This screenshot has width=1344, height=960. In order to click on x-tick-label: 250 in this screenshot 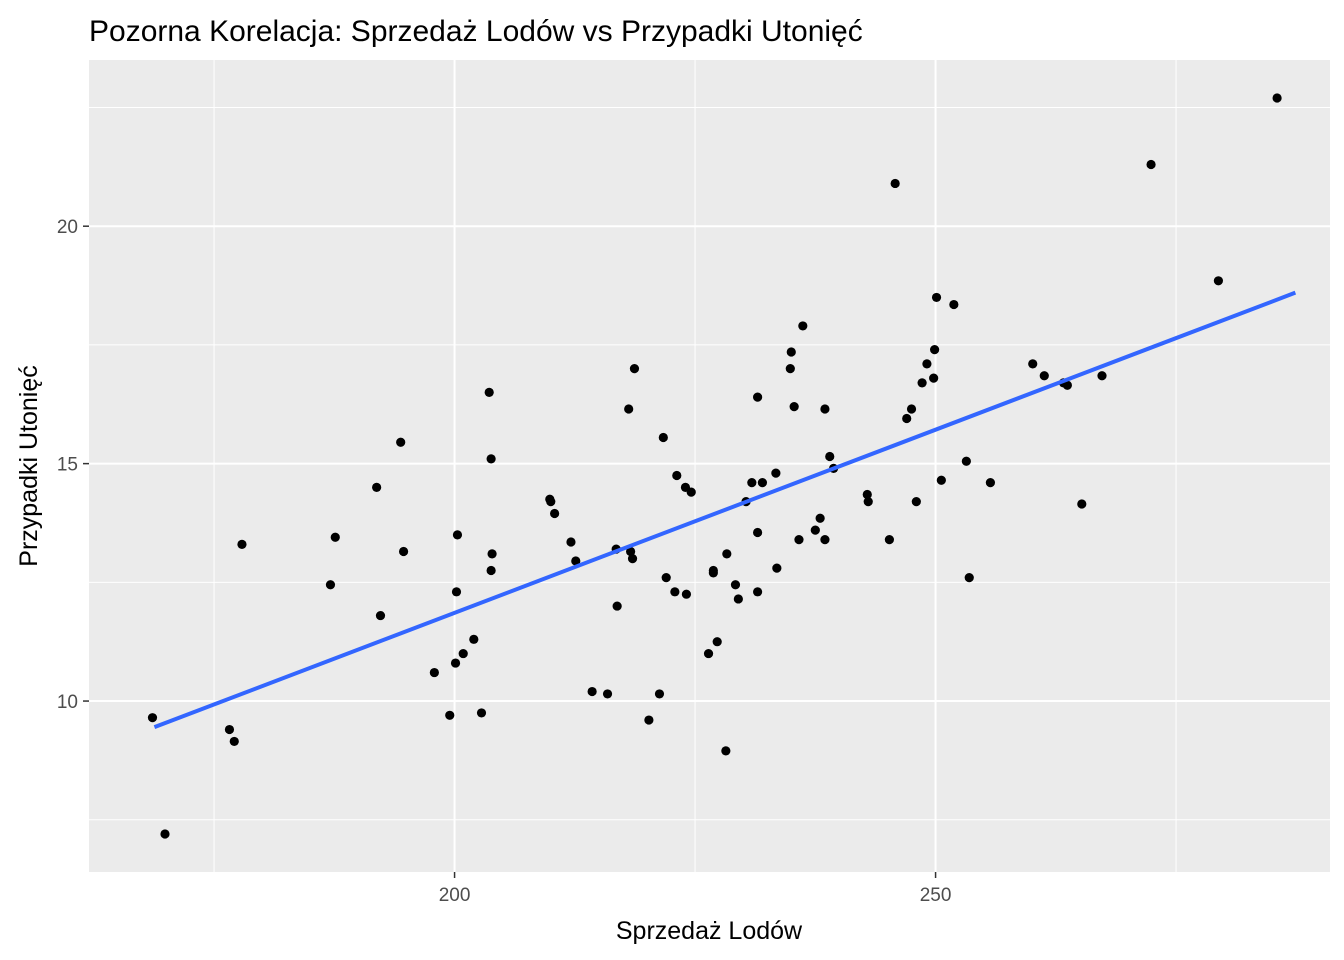, I will do `click(936, 895)`.